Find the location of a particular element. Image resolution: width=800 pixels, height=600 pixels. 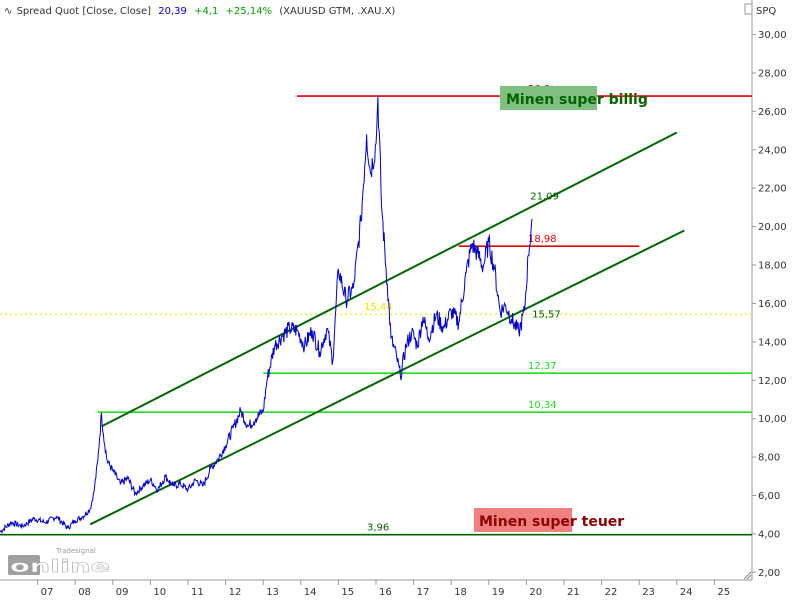

callout-bottom-text: Minen super teuer is located at coordinates (551, 522).